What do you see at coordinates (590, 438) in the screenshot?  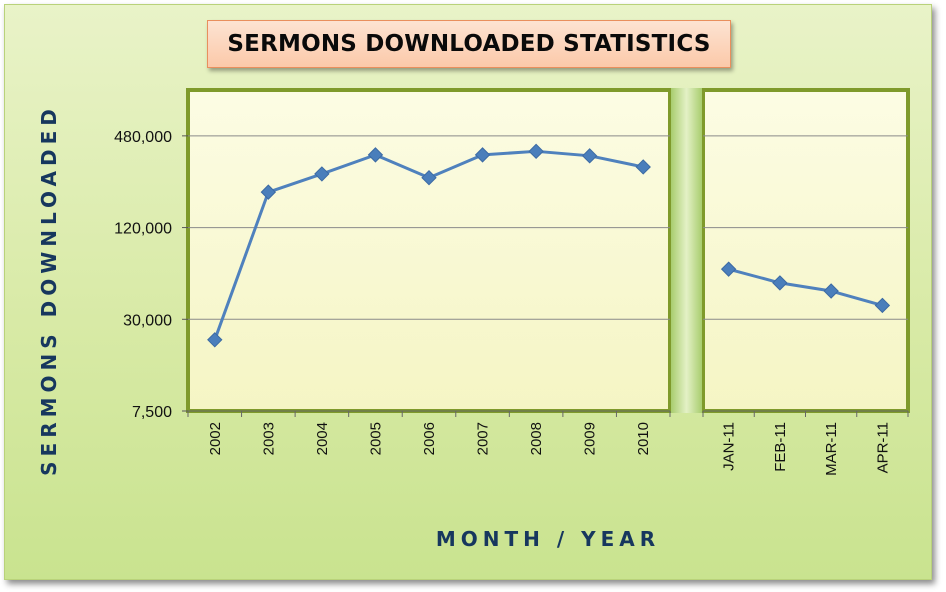 I see `x-tick-label-2009: 2009` at bounding box center [590, 438].